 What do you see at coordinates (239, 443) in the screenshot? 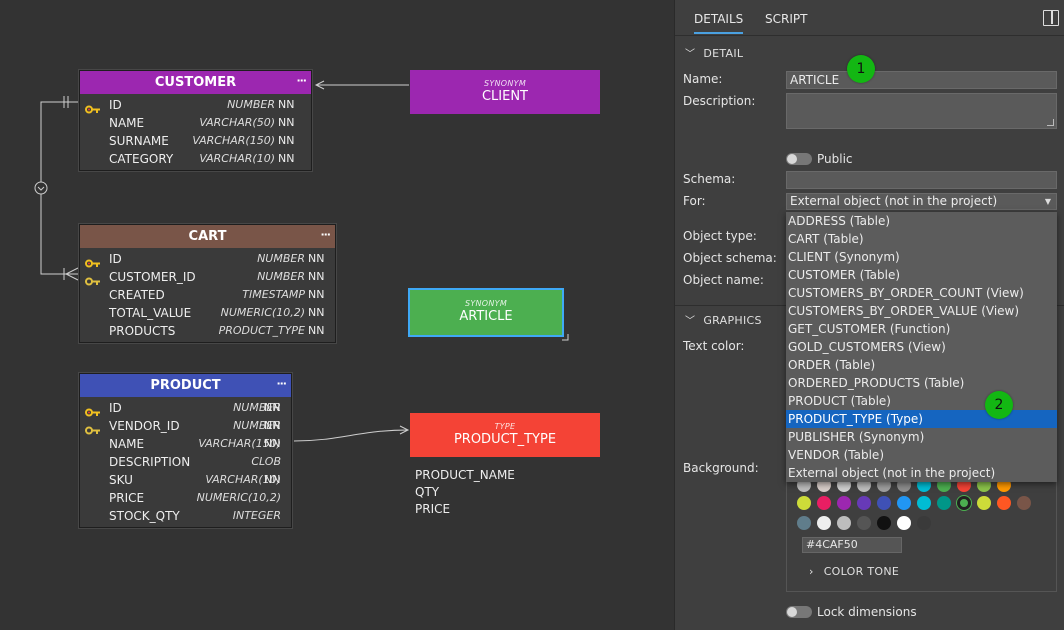
I see `column-type: VARCHAR(150)` at bounding box center [239, 443].